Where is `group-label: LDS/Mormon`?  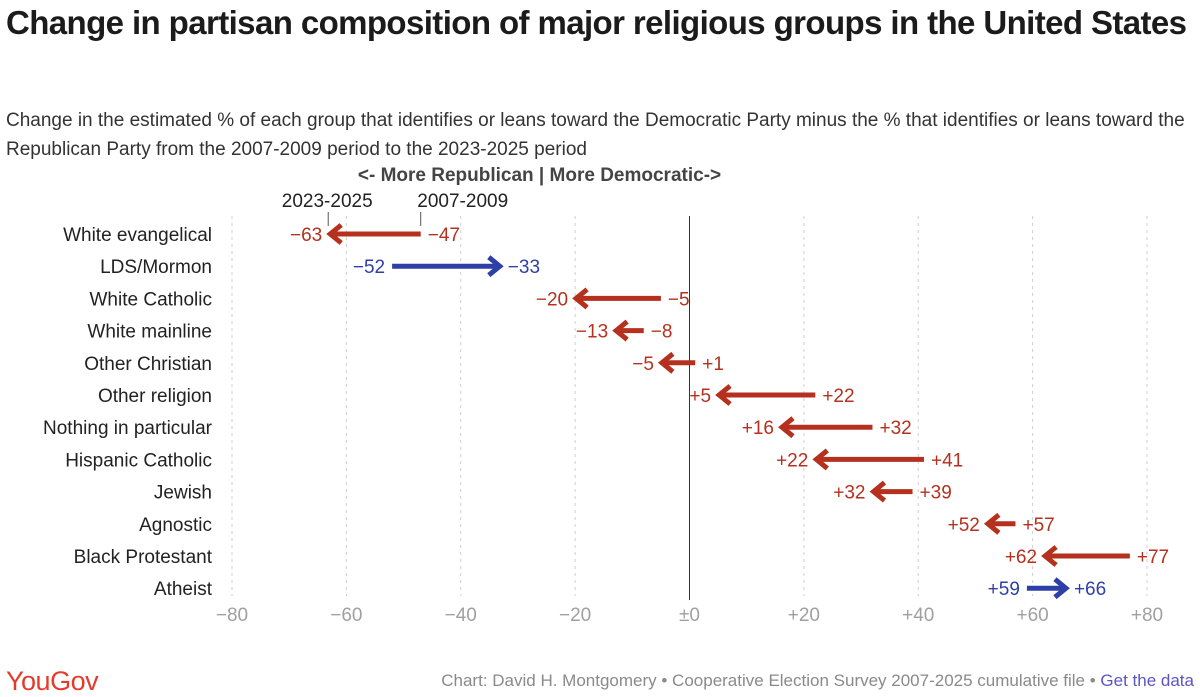 group-label: LDS/Mormon is located at coordinates (156, 267).